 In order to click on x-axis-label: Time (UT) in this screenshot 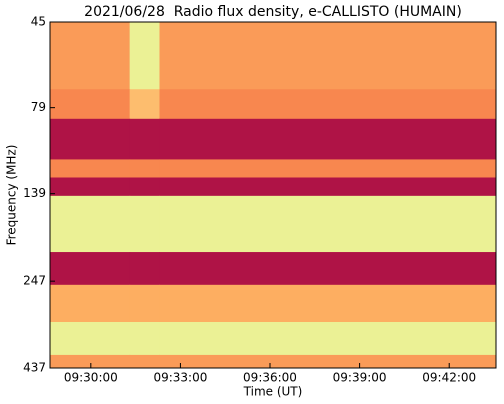, I will do `click(273, 392)`.